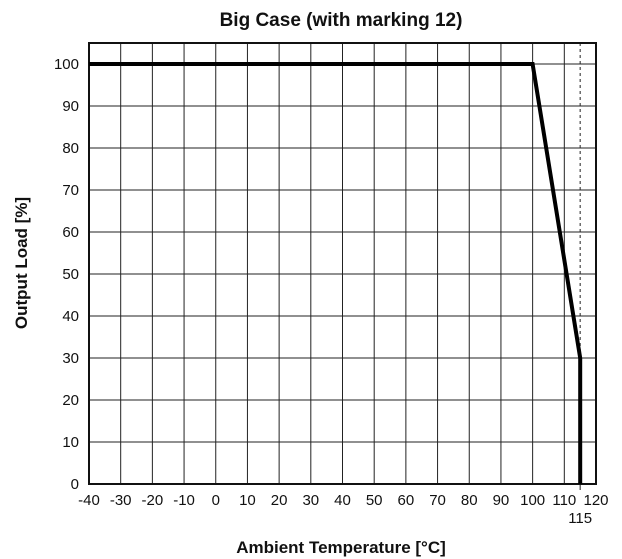  What do you see at coordinates (184, 500) in the screenshot?
I see `x-tick-label: -10` at bounding box center [184, 500].